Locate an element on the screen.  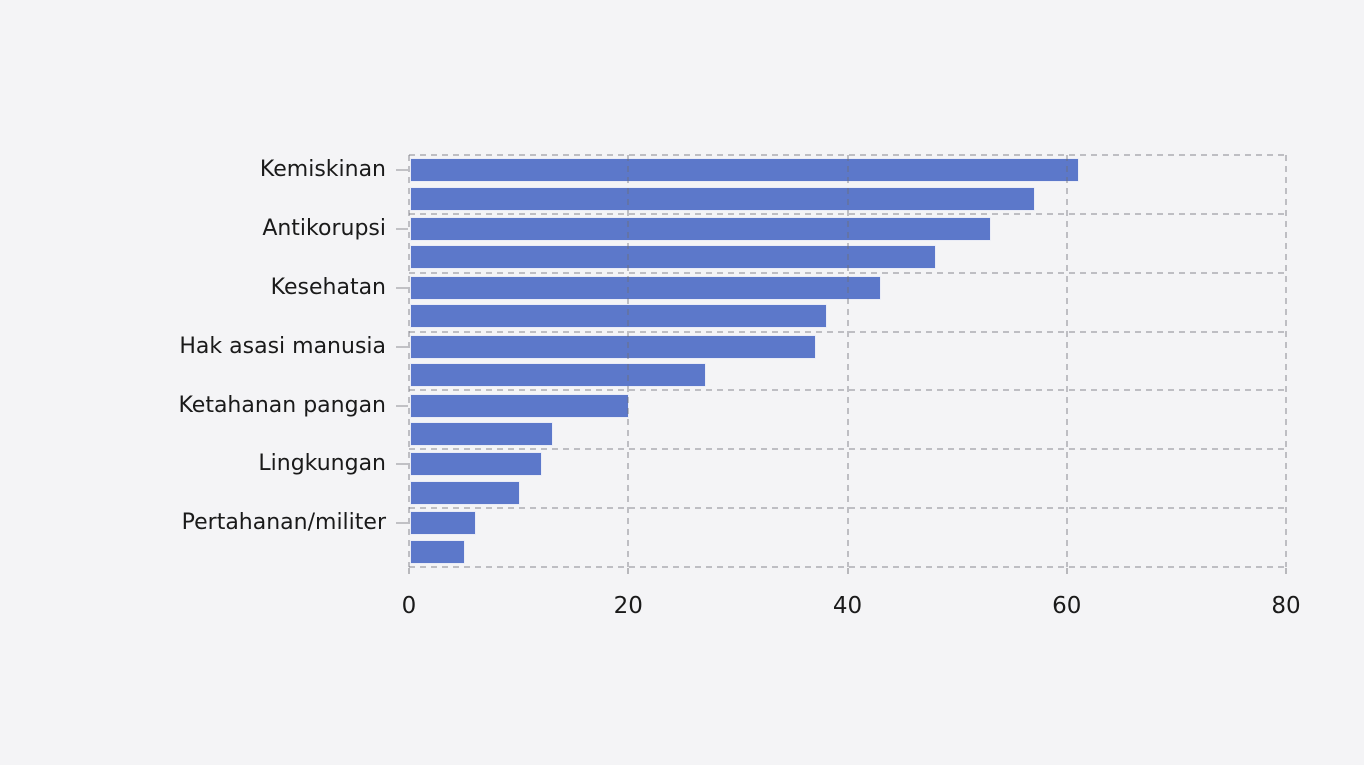
x-tick-label: 20 is located at coordinates (628, 606).